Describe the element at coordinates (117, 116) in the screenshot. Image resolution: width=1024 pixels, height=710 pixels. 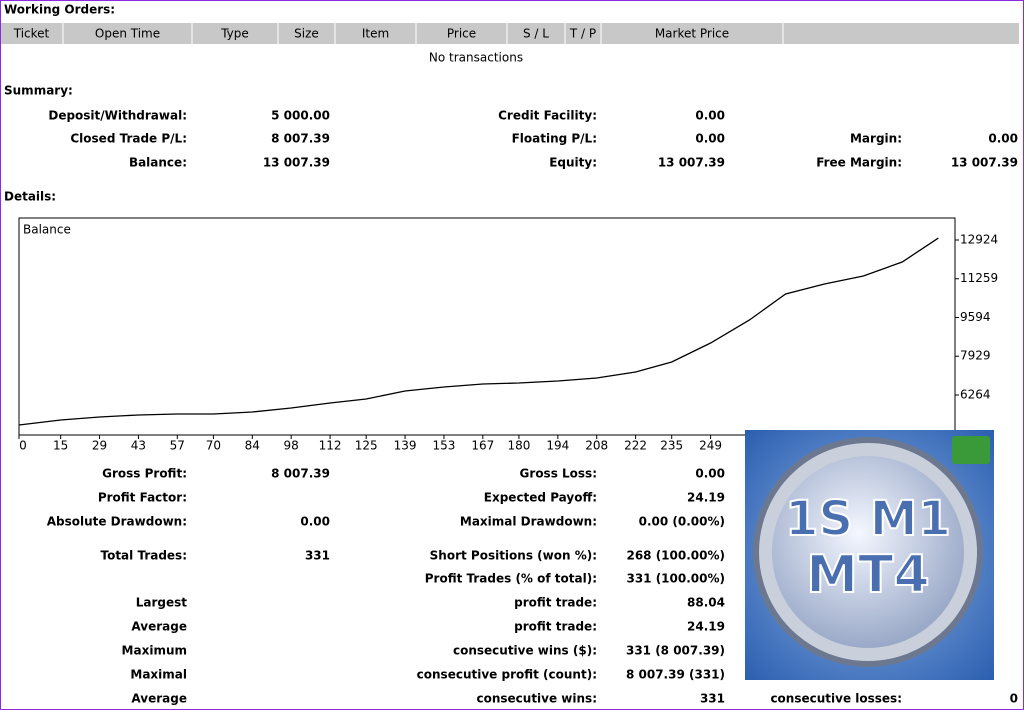
I see `field-label: Deposit/Withdrawal:` at that location.